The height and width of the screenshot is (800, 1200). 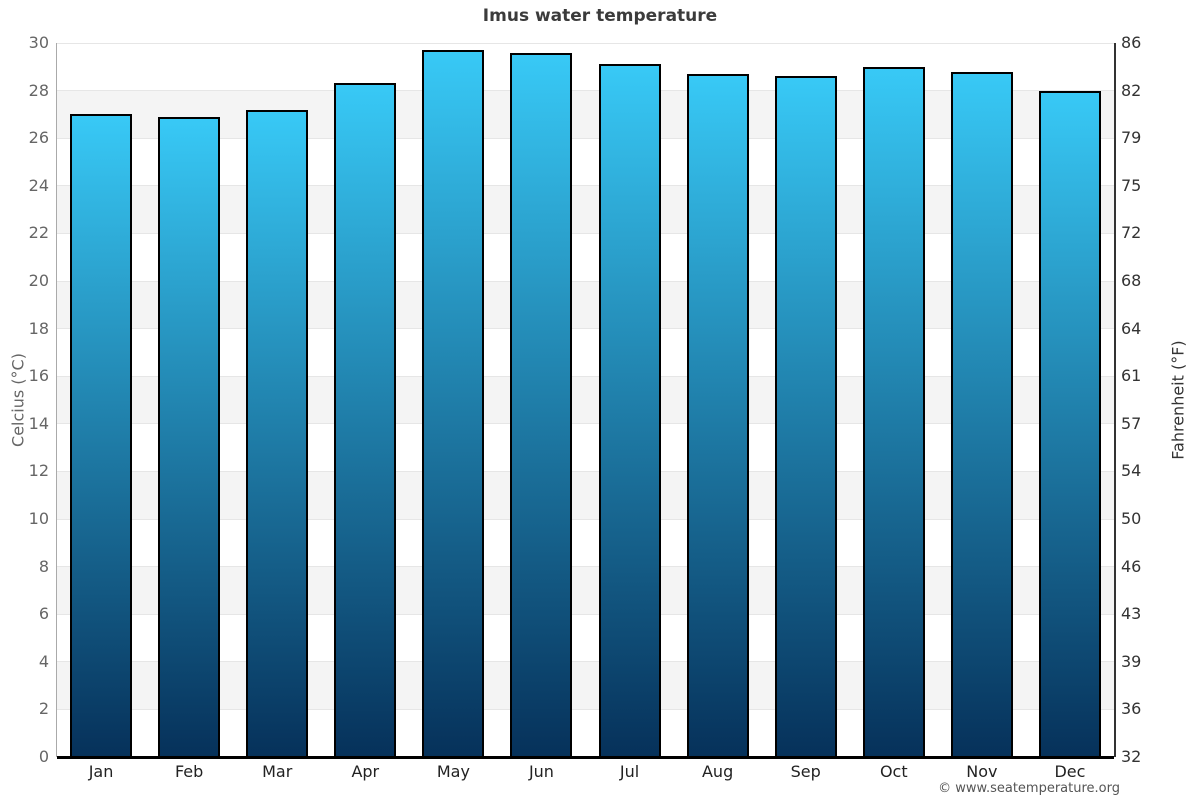 What do you see at coordinates (1131, 423) in the screenshot?
I see `fahrenheit-tick-57: 57` at bounding box center [1131, 423].